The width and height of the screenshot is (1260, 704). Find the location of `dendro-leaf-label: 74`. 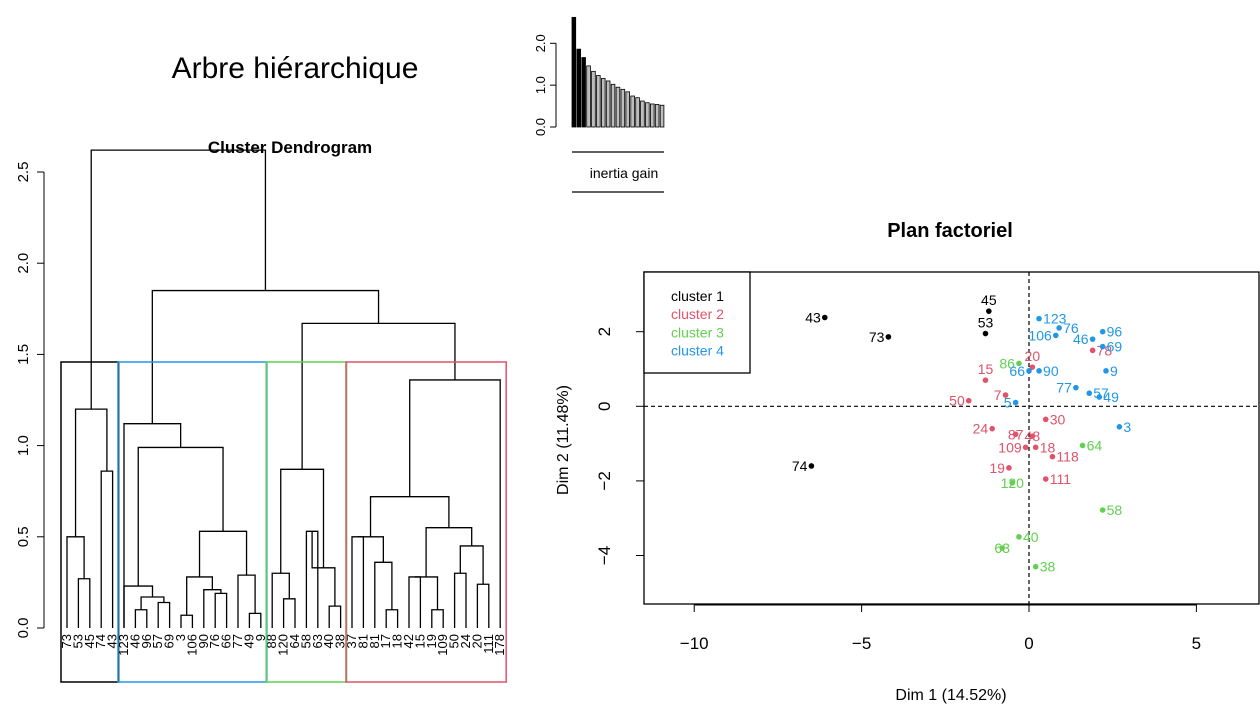

dendro-leaf-label: 74 is located at coordinates (100, 641).